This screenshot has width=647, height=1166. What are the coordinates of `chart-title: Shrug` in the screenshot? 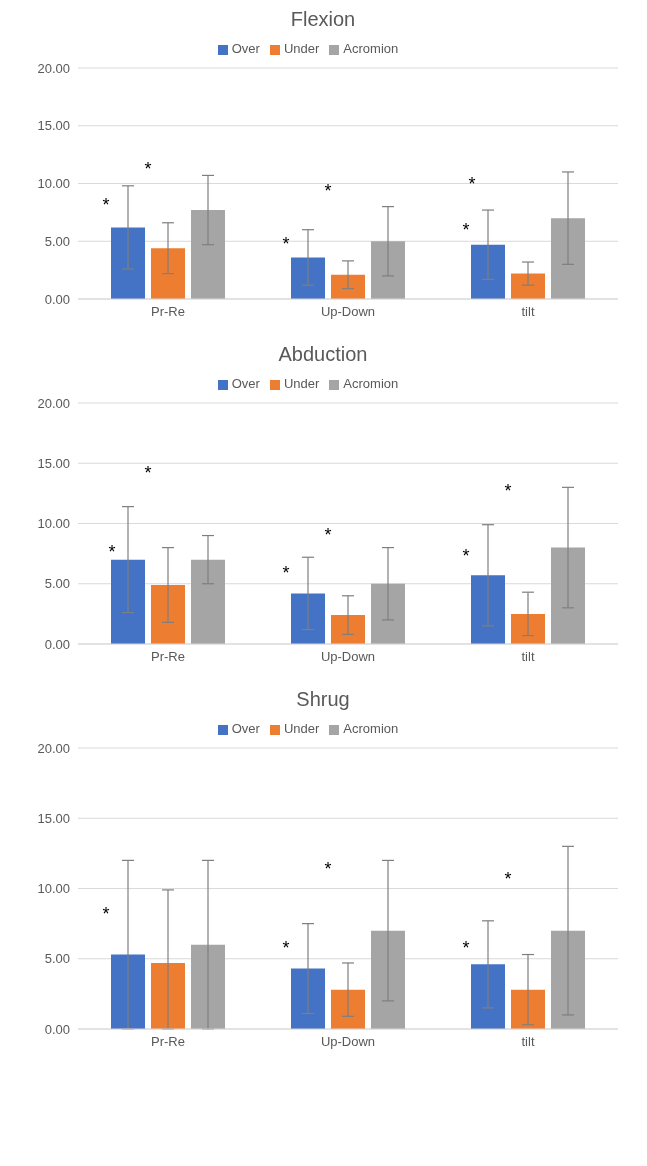 It's located at (323, 699).